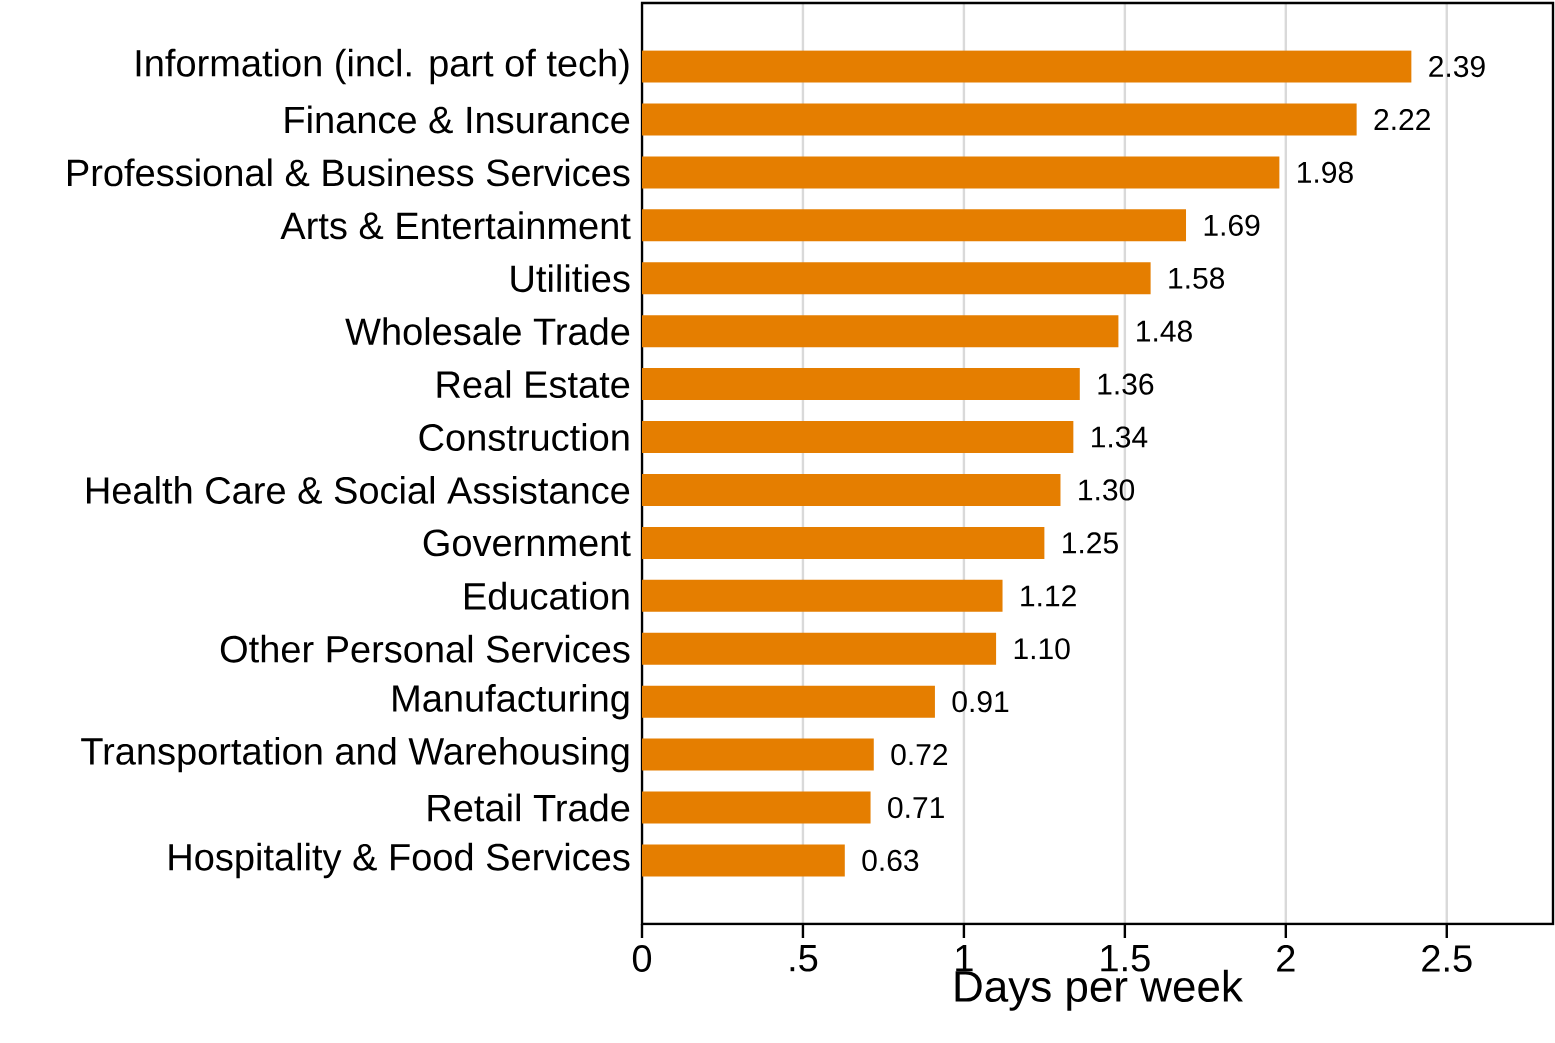 The height and width of the screenshot is (1043, 1555). What do you see at coordinates (358, 490) in the screenshot?
I see `y-tick-label: Health Care & Social Assistance` at bounding box center [358, 490].